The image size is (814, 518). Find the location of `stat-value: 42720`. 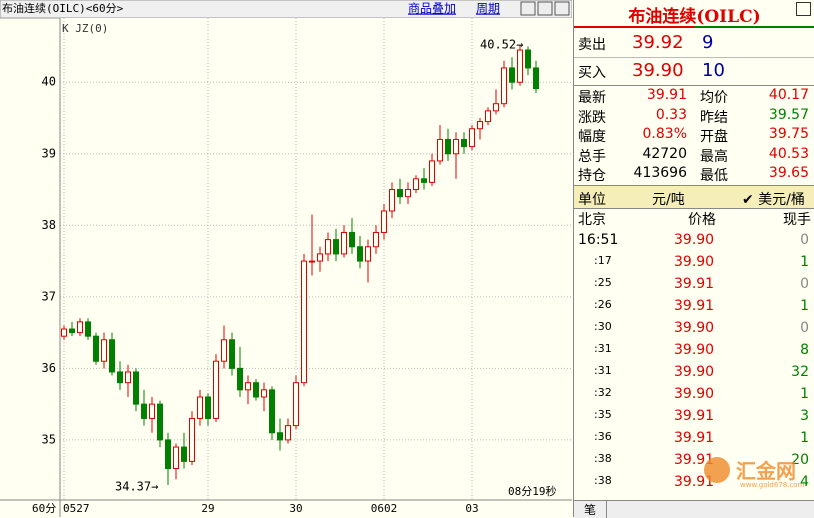

stat-value: 42720 is located at coordinates (664, 153).